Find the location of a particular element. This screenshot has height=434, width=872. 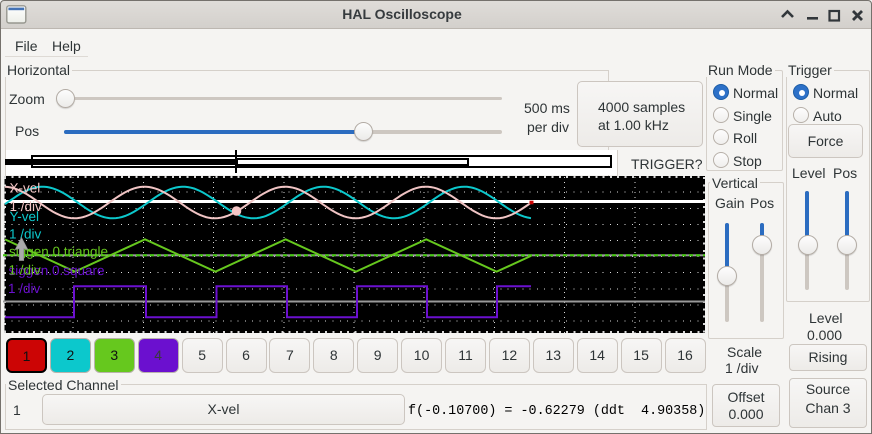

svg-text: siggen.0.triangle is located at coordinates (58, 251).